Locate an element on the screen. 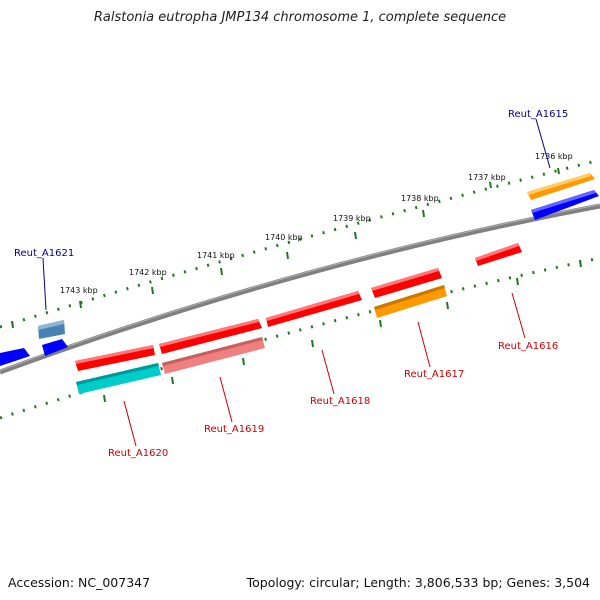 This screenshot has width=600, height=600. kbp-label-1736: 1736 kbp is located at coordinates (554, 156).